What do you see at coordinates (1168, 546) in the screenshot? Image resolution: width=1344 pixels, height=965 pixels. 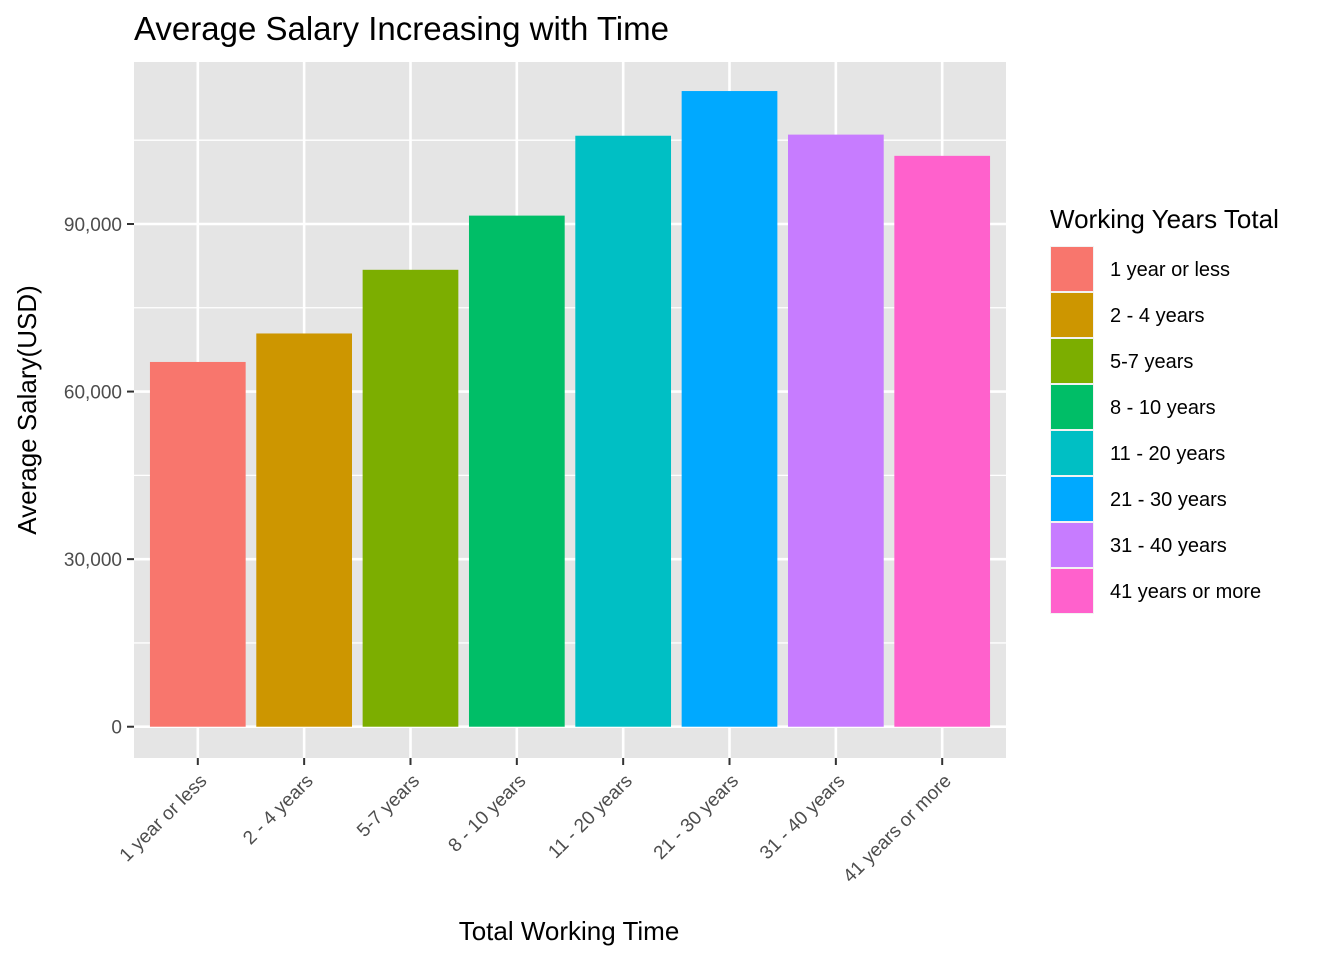 I see `legend-label: 31 - 40 years` at bounding box center [1168, 546].